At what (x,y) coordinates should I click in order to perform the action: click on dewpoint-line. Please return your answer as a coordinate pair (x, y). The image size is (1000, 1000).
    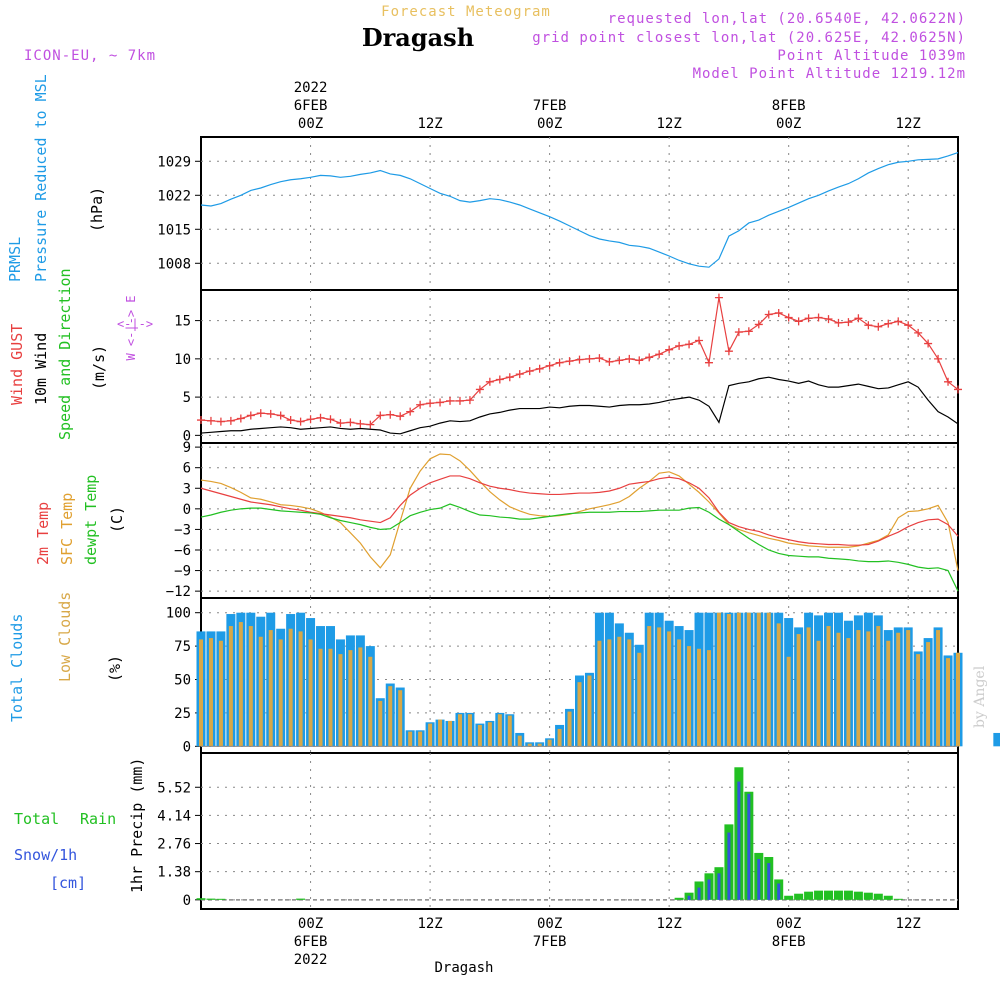
    Looking at the image, I should click on (579, 547).